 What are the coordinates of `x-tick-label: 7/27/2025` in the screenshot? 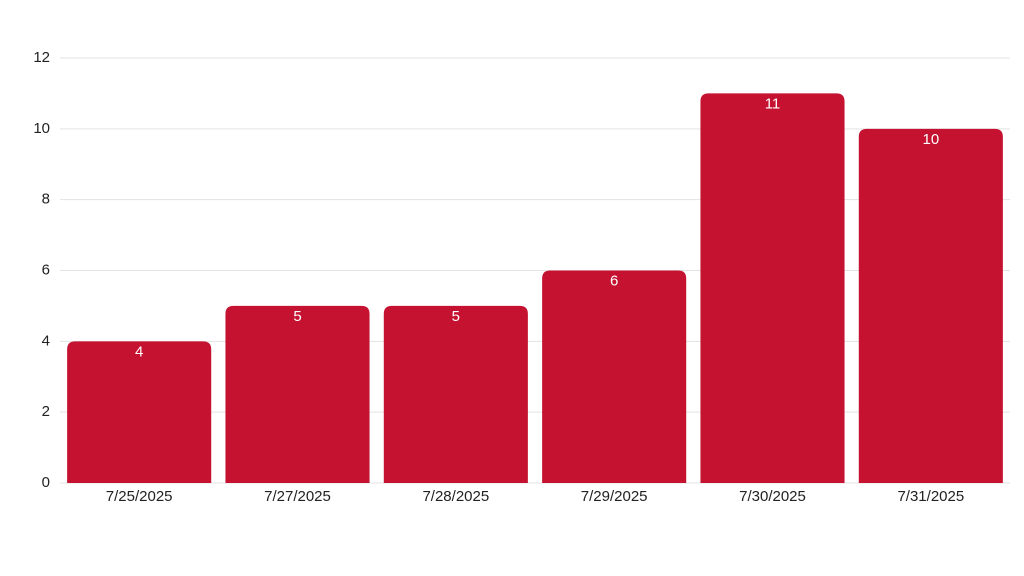 It's located at (297, 496).